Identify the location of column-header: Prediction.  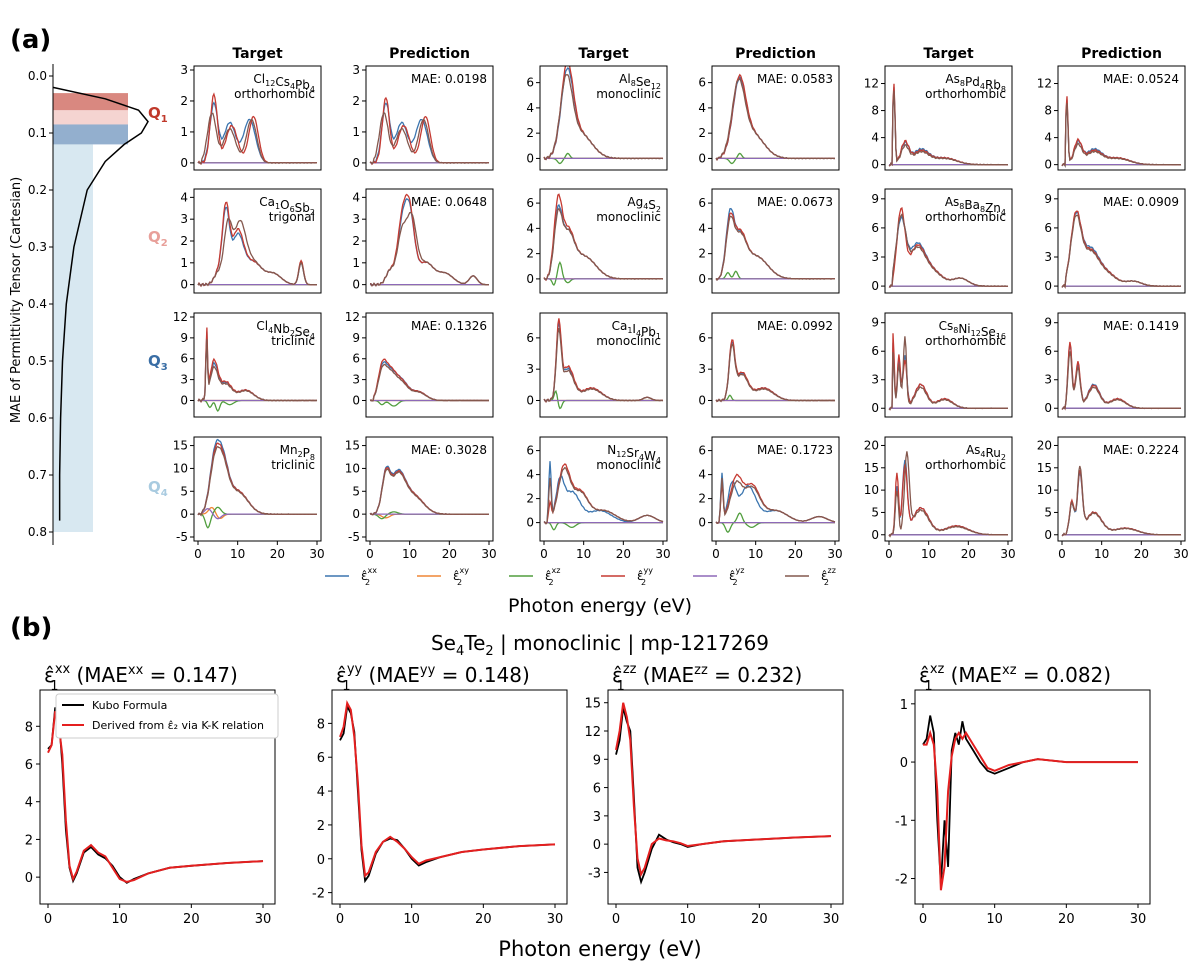
(429, 54).